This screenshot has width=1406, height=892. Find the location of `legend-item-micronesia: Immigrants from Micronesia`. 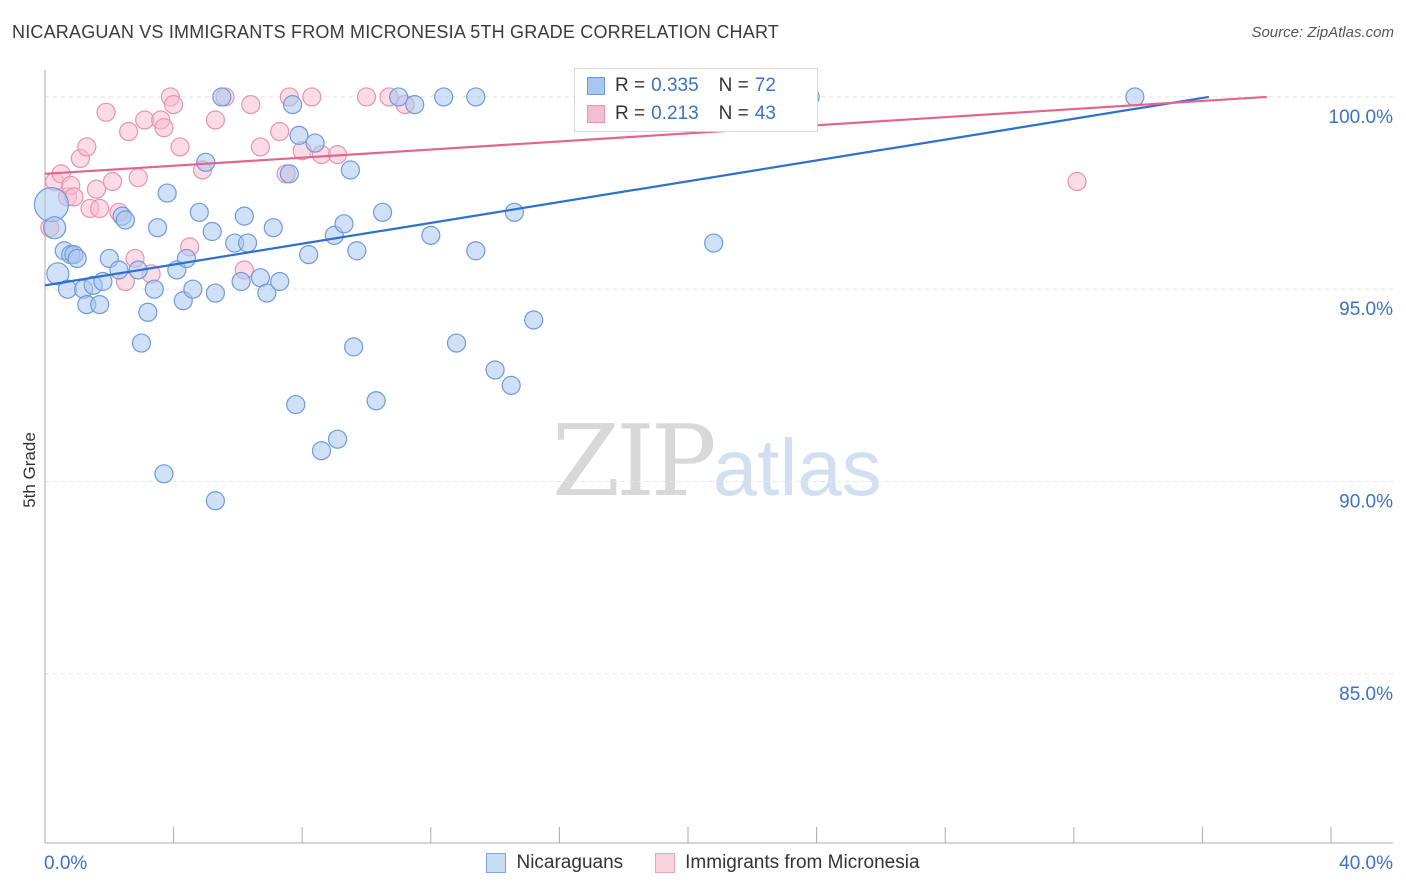

legend-item-micronesia: Immigrants from Micronesia is located at coordinates (787, 863).